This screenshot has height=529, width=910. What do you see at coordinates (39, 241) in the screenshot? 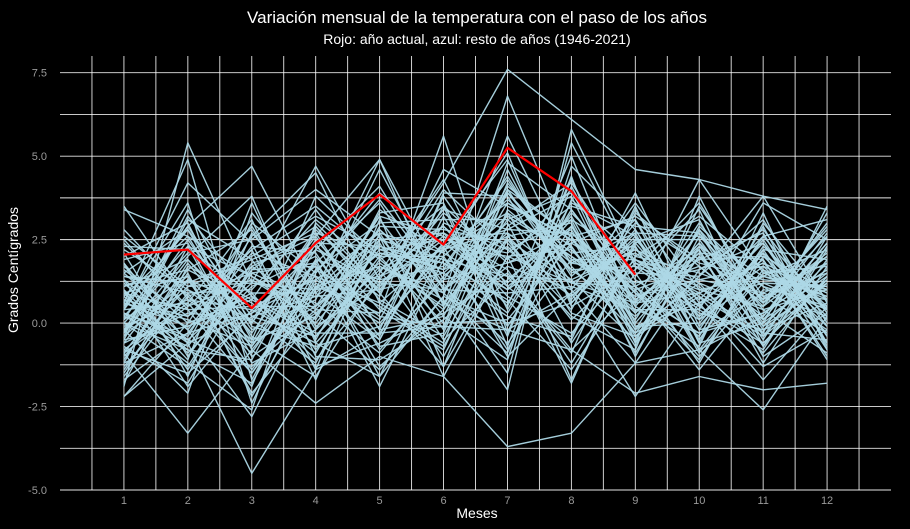
I see `y-tick-label: 2.5` at bounding box center [39, 241].